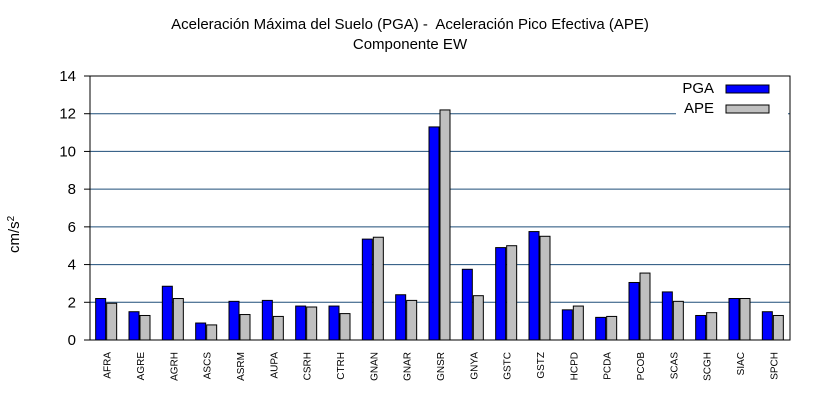 The width and height of the screenshot is (820, 400). What do you see at coordinates (108, 365) in the screenshot?
I see `x-tick-label: AFRA` at bounding box center [108, 365].